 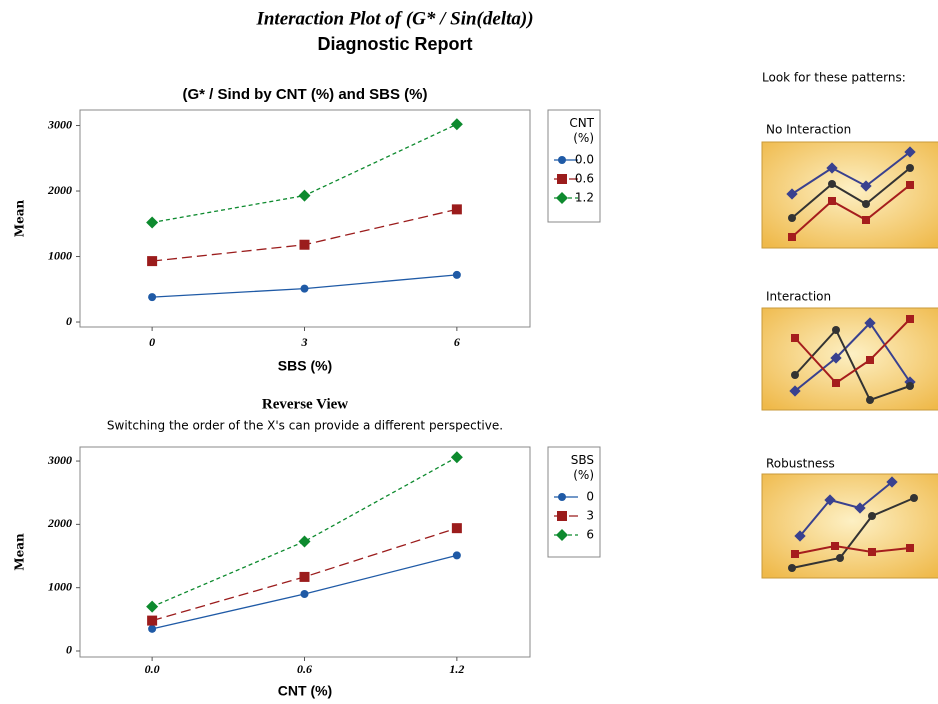 I want to click on pattern-label: No Interaction, so click(x=808, y=130).